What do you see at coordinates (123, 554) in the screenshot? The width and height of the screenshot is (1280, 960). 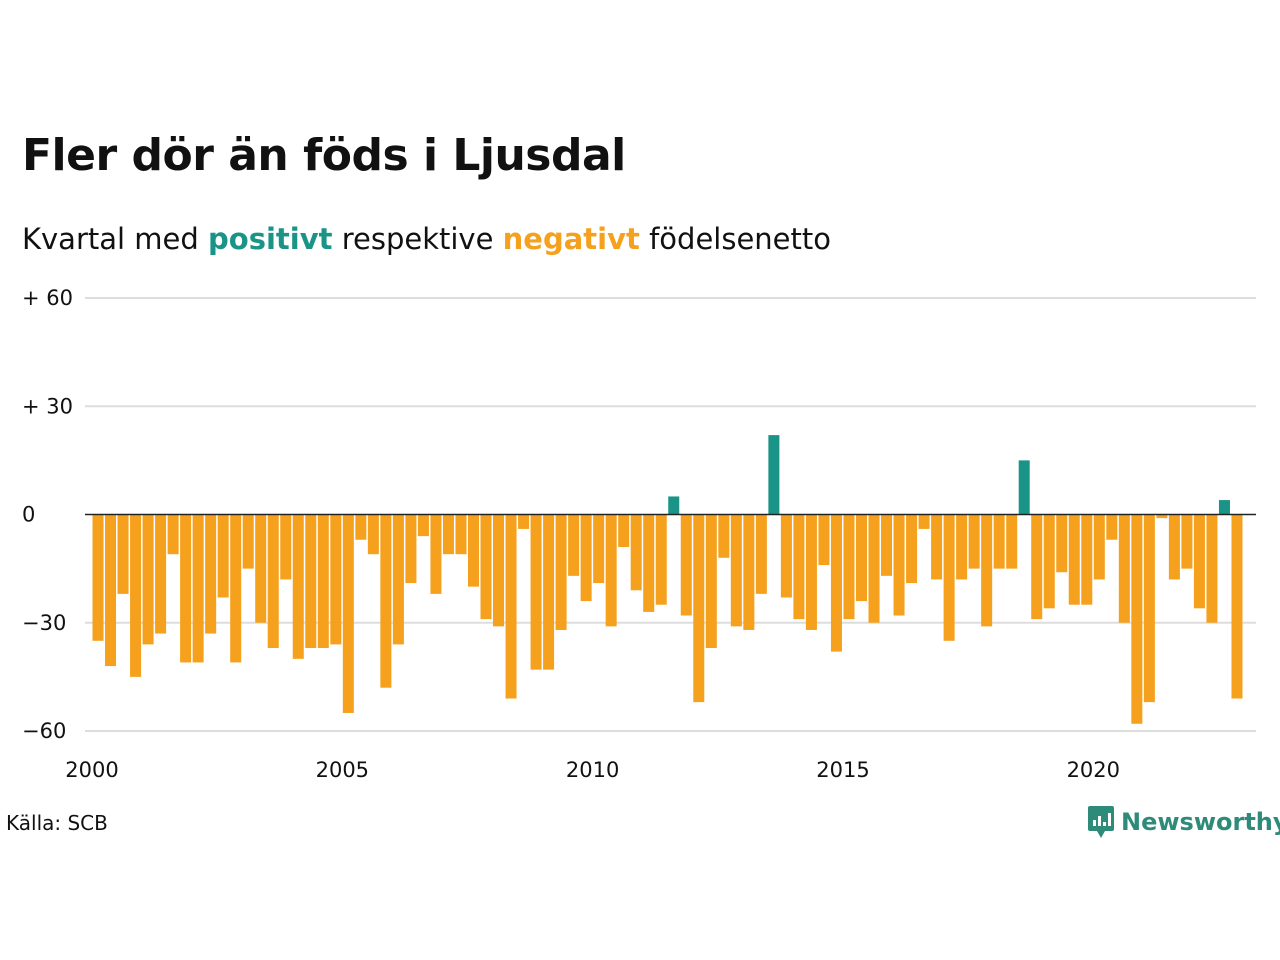 I see `bar-2000Q3` at bounding box center [123, 554].